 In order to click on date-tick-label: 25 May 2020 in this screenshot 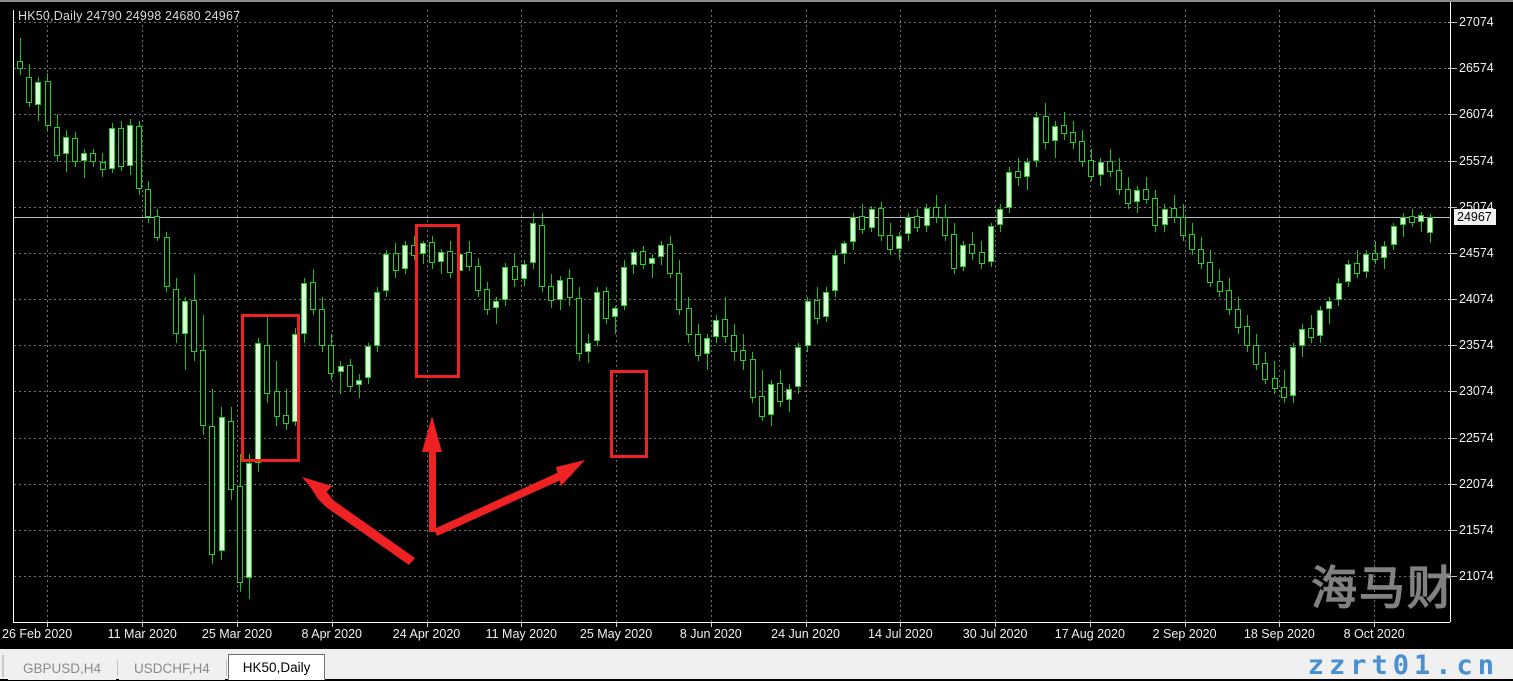, I will do `click(616, 634)`.